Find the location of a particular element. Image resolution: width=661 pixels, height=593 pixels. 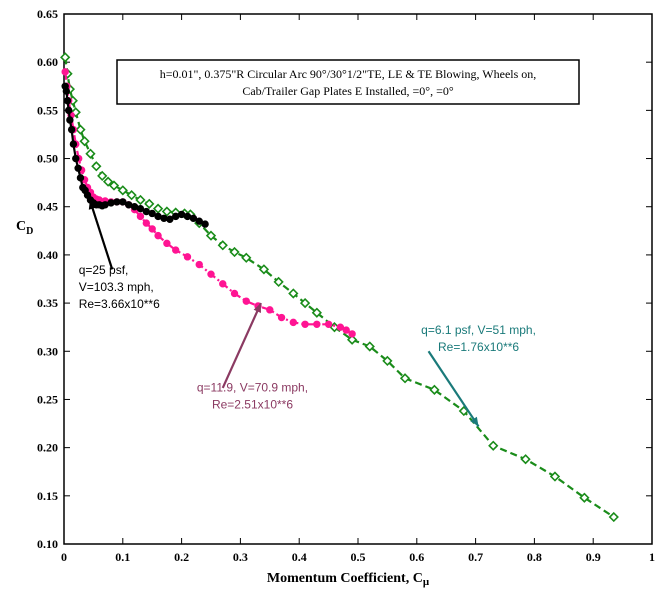

x-tick-label: 0.9 is located at coordinates (593, 557).